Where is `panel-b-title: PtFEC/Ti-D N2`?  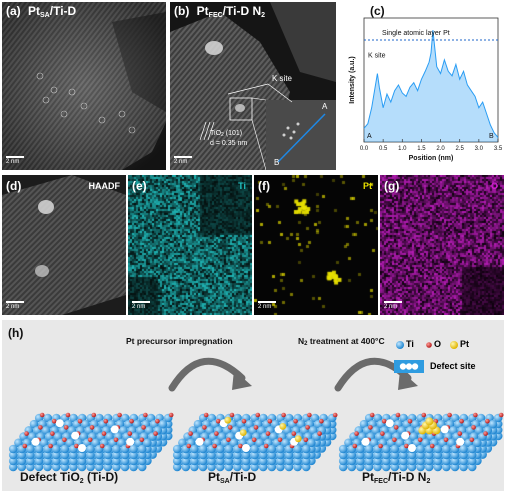 panel-b-title: PtFEC/Ti-D N2 is located at coordinates (230, 11).